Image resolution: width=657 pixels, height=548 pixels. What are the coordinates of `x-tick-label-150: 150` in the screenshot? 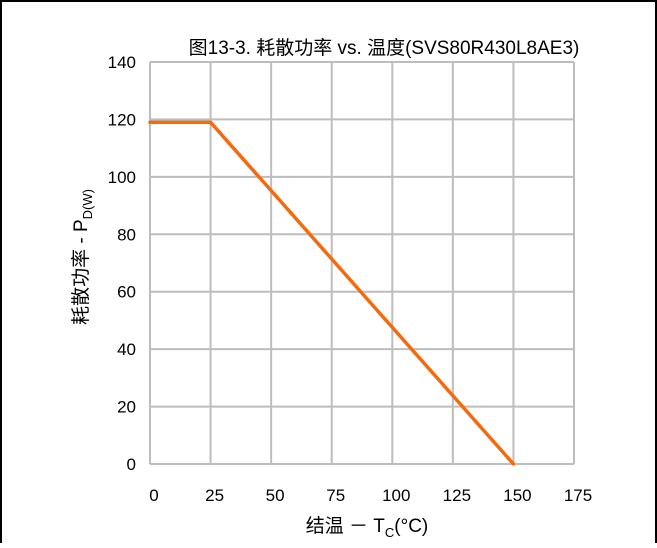 It's located at (517, 495).